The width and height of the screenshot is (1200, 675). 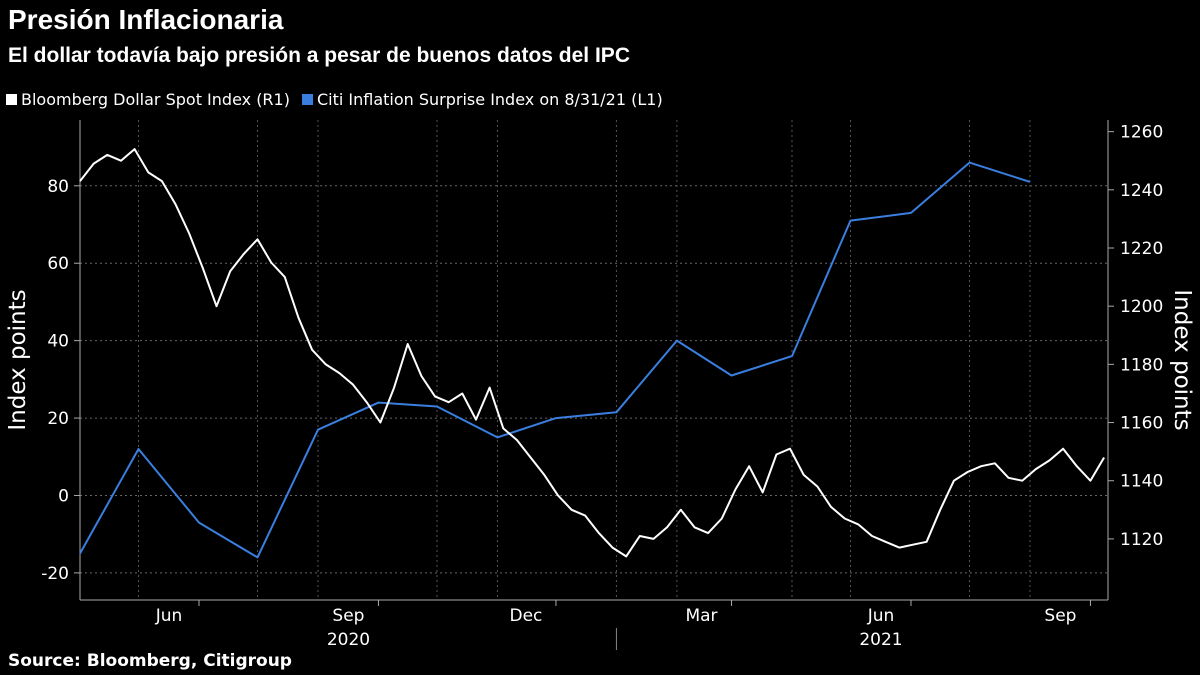 What do you see at coordinates (1141, 365) in the screenshot?
I see `y-right-tick-label: 1180` at bounding box center [1141, 365].